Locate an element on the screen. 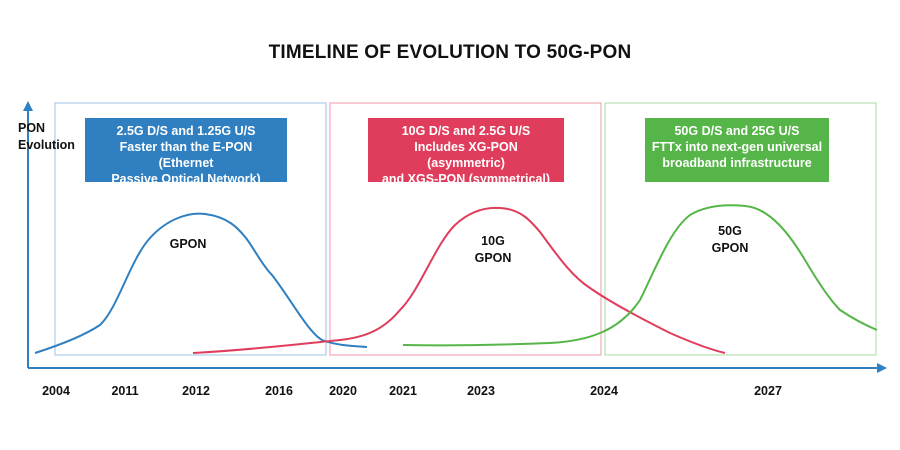 The height and width of the screenshot is (450, 900). callout-line: Passive Optical Network) is located at coordinates (186, 179).